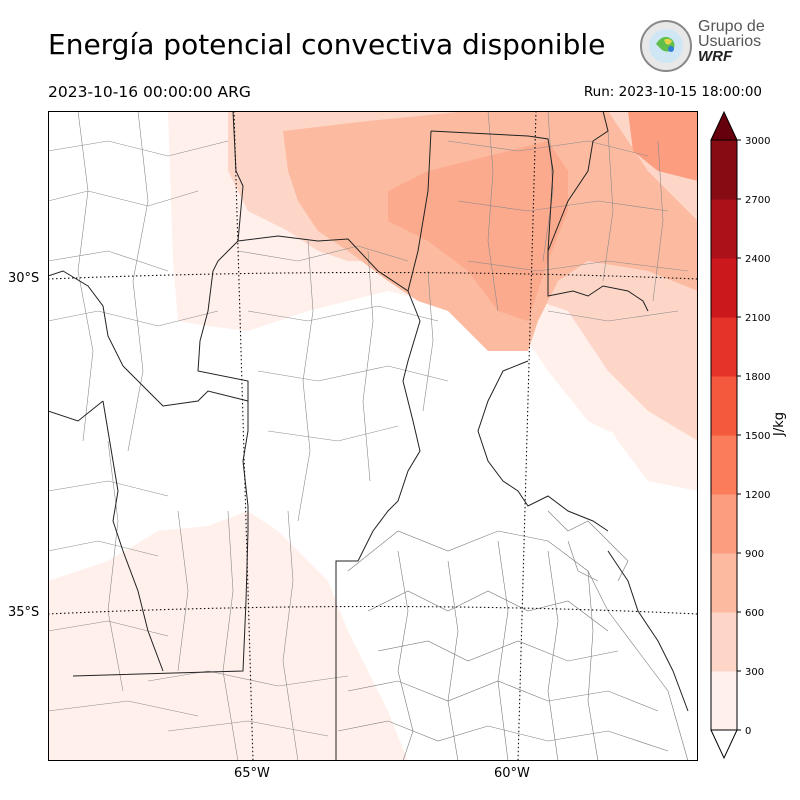 This screenshot has height=800, width=800. What do you see at coordinates (724, 125) in the screenshot?
I see `colorbar-extend-max` at bounding box center [724, 125].